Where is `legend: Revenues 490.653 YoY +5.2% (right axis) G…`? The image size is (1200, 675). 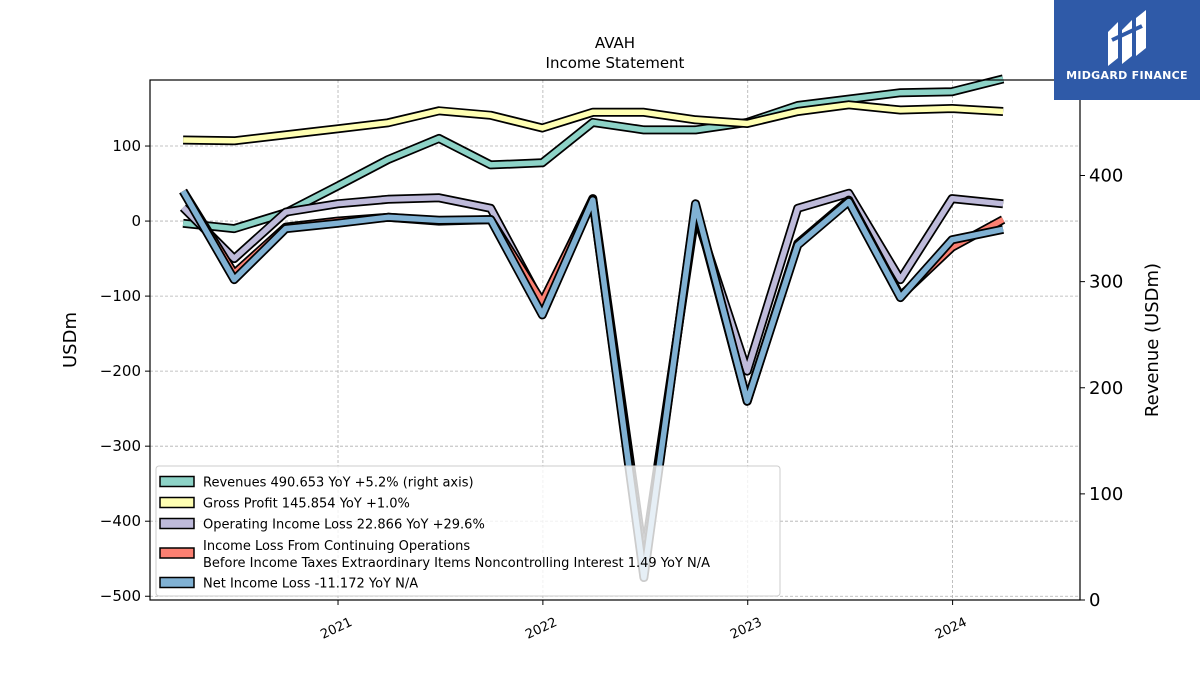
legend: Revenues 490.653 YoY +5.2% (right axis) G… is located at coordinates (468, 531).